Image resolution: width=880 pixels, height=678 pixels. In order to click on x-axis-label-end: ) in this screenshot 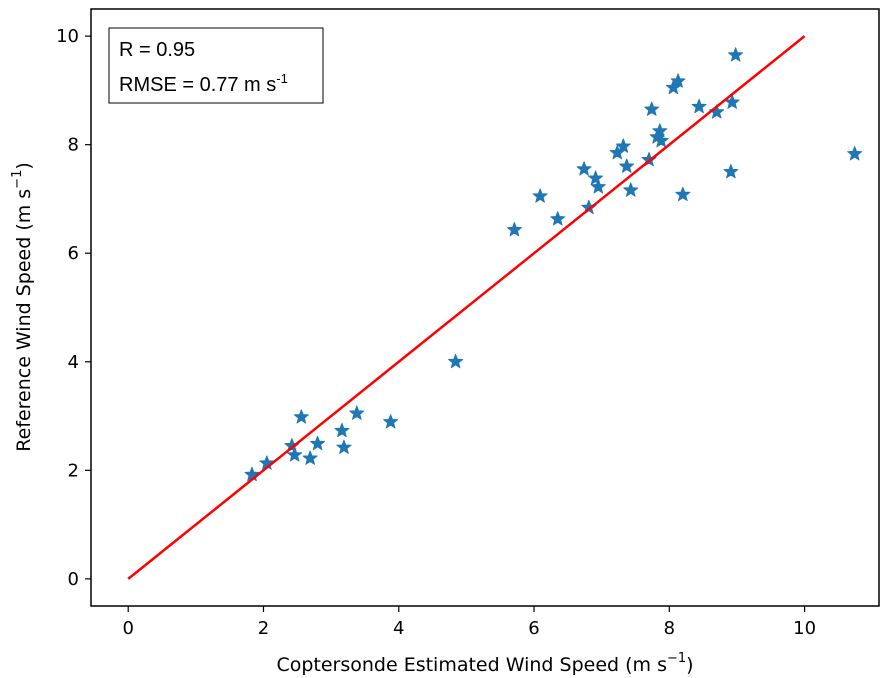, I will do `click(689, 665)`.